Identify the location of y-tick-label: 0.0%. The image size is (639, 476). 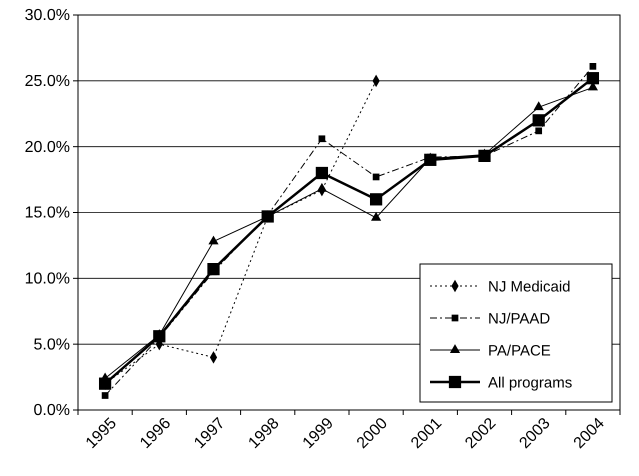
(52, 411).